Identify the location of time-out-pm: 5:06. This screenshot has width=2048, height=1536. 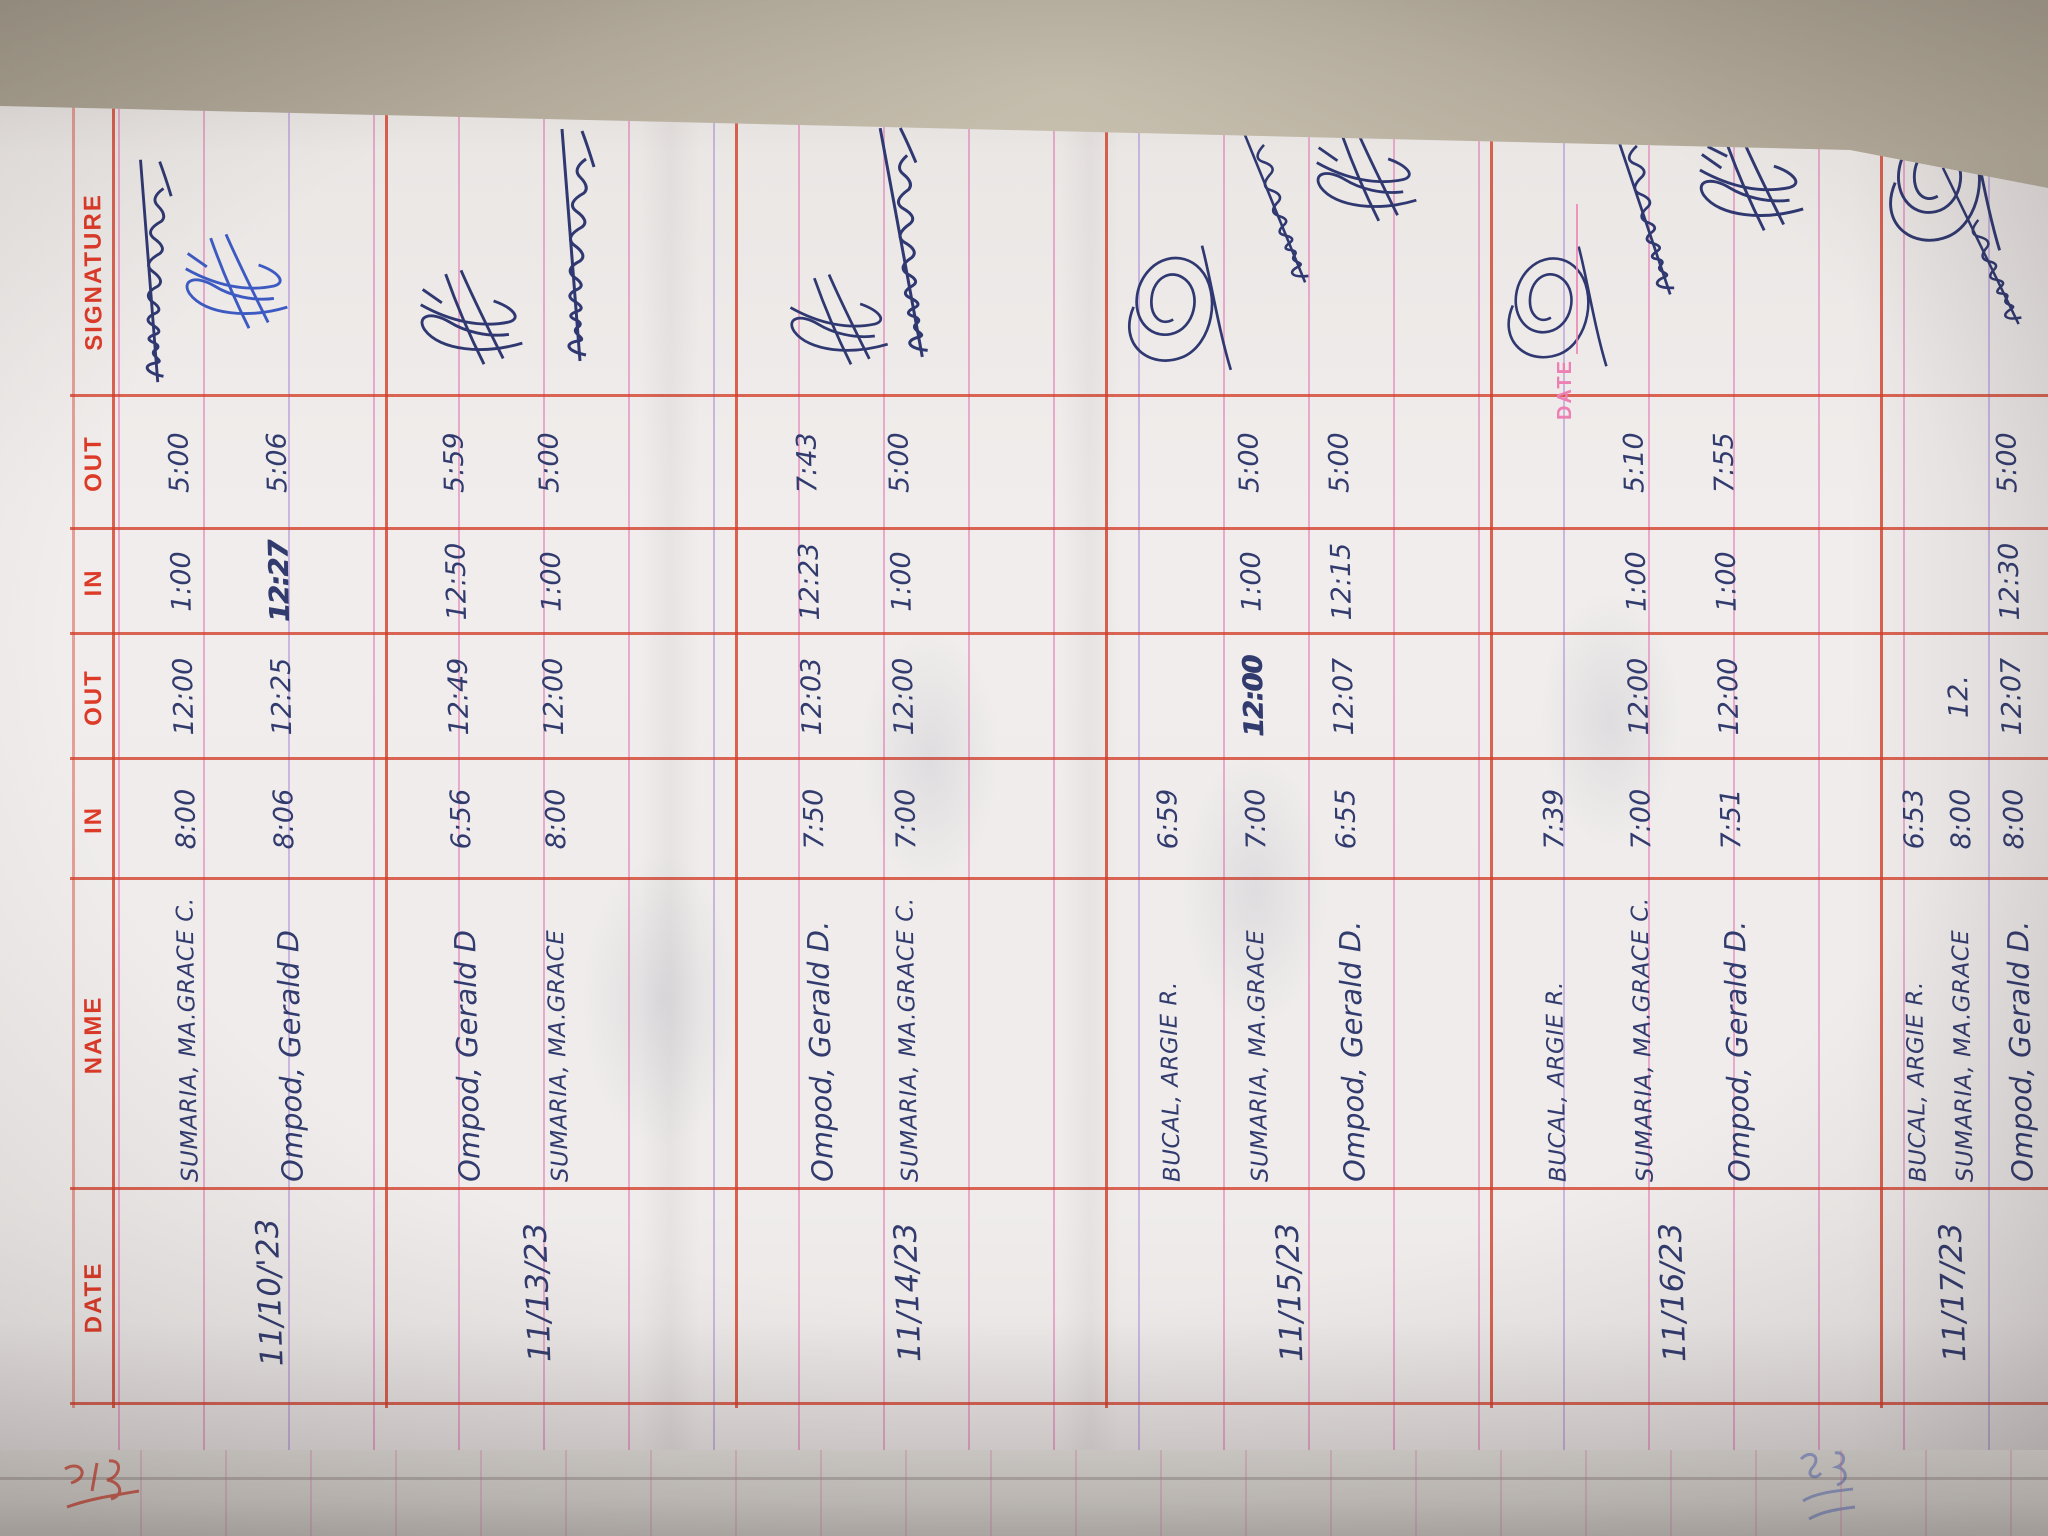
(277, 463).